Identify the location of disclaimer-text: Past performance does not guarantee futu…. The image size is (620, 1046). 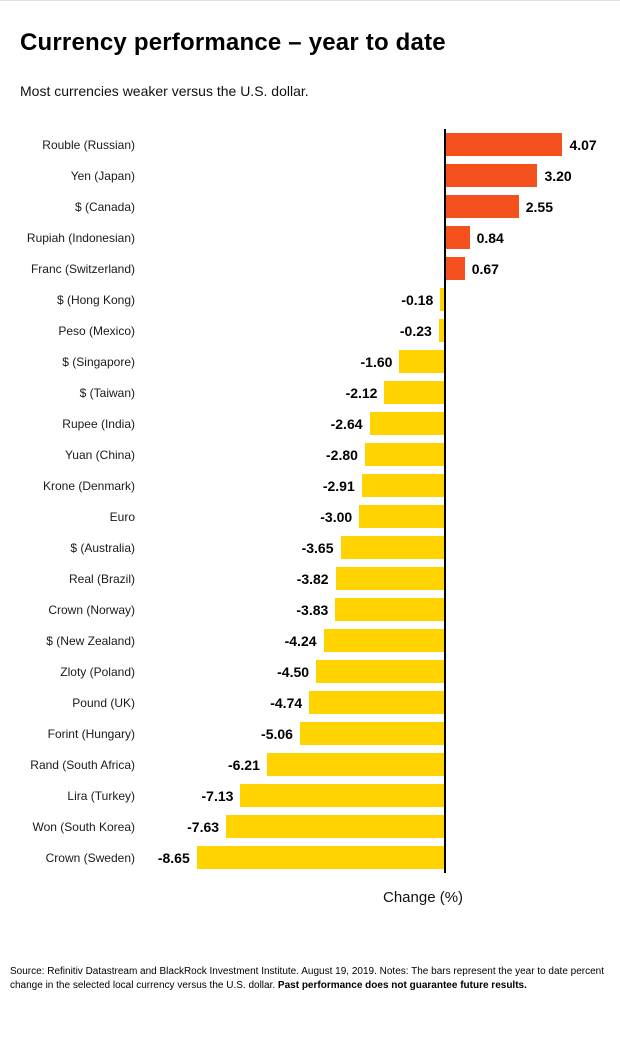
(402, 985).